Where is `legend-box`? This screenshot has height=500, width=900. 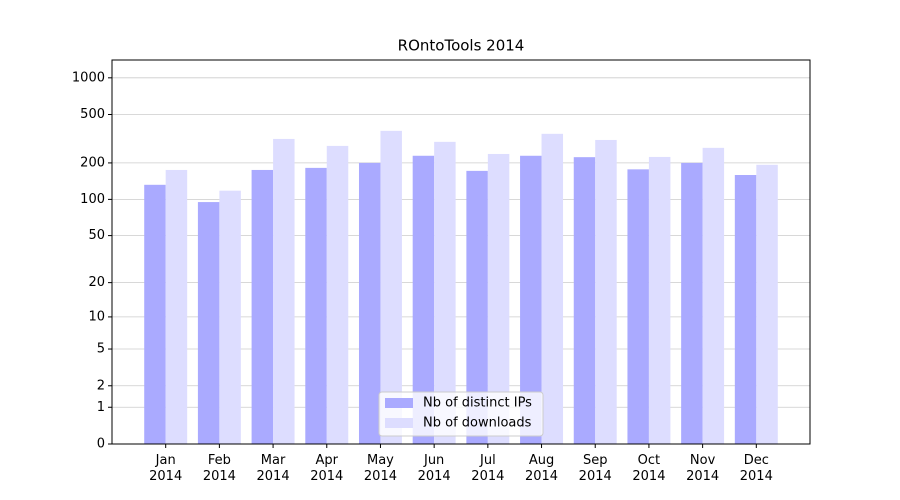 legend-box is located at coordinates (461, 414).